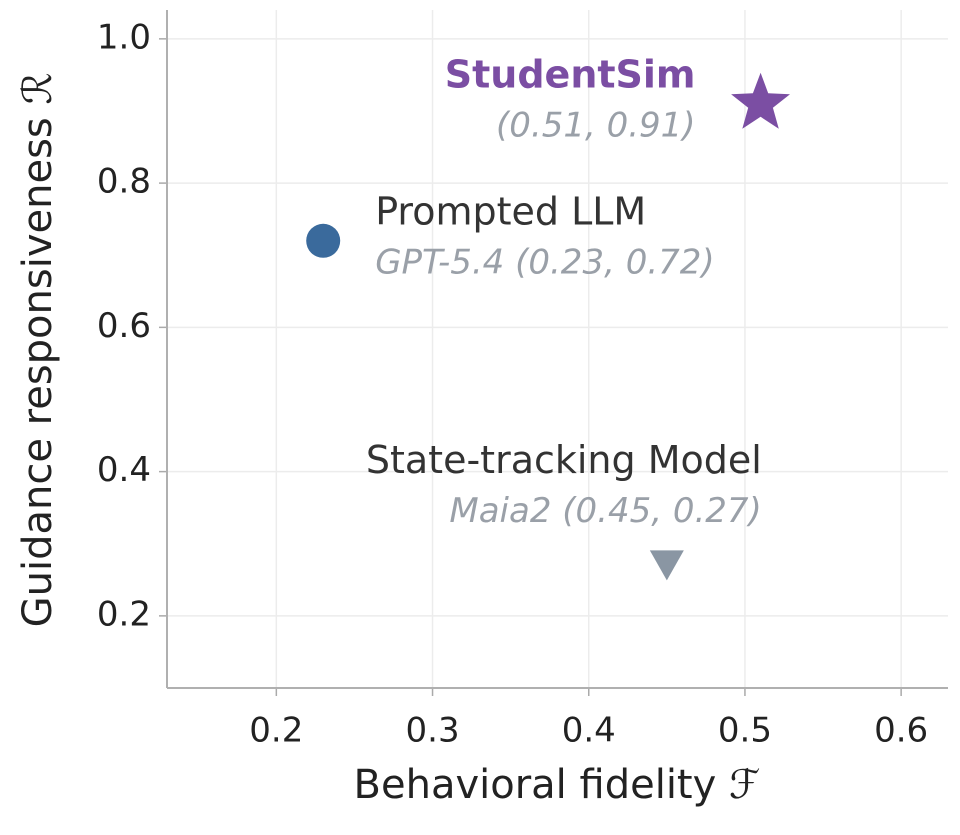 The height and width of the screenshot is (835, 960). What do you see at coordinates (589, 731) in the screenshot?
I see `x-tick-label: 0.4` at bounding box center [589, 731].